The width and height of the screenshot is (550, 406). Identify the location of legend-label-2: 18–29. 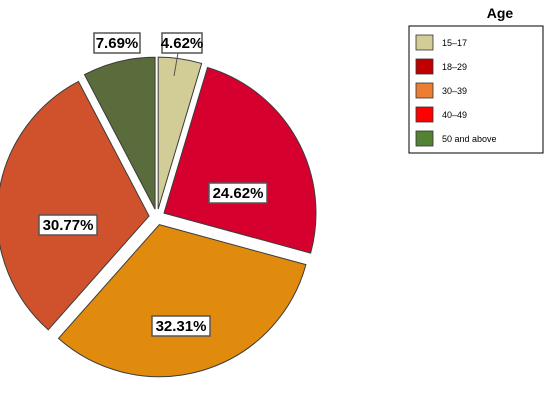
(454, 67).